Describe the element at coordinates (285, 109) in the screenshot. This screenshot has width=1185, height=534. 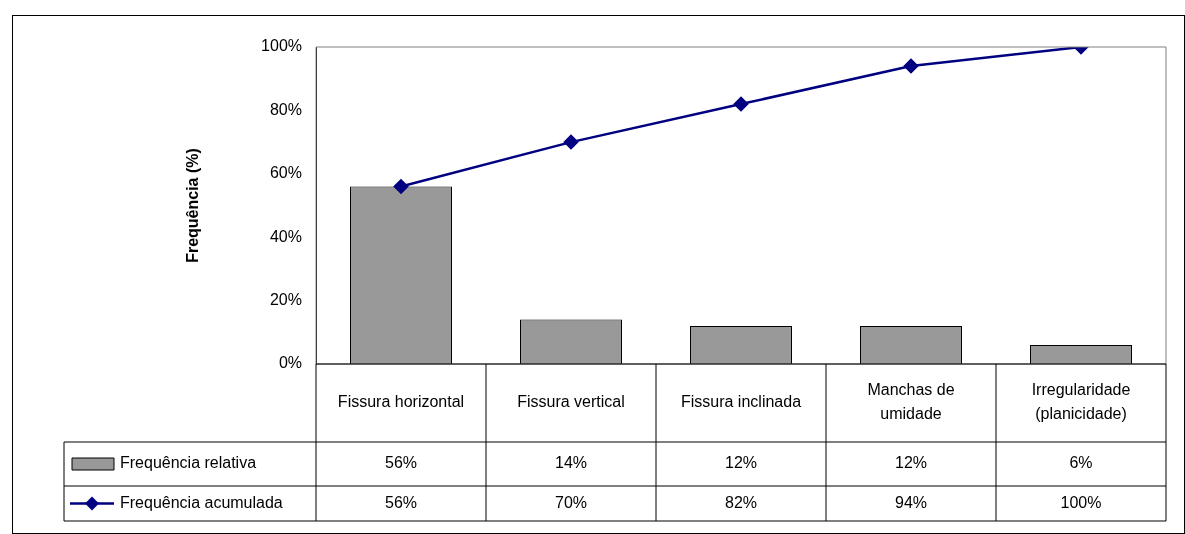
I see `y-tick-label: 80%` at that location.